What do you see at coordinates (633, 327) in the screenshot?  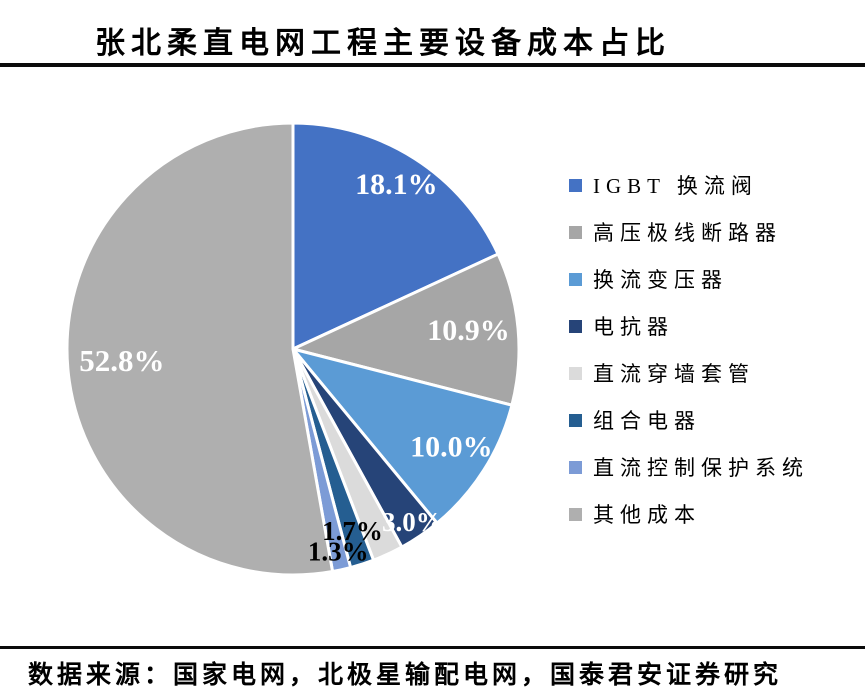 I see `legend-label: 电抗器` at bounding box center [633, 327].